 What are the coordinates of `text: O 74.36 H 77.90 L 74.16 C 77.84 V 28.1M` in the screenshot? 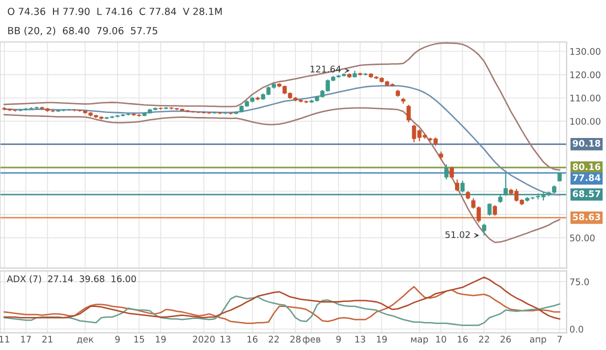 It's located at (115, 12).